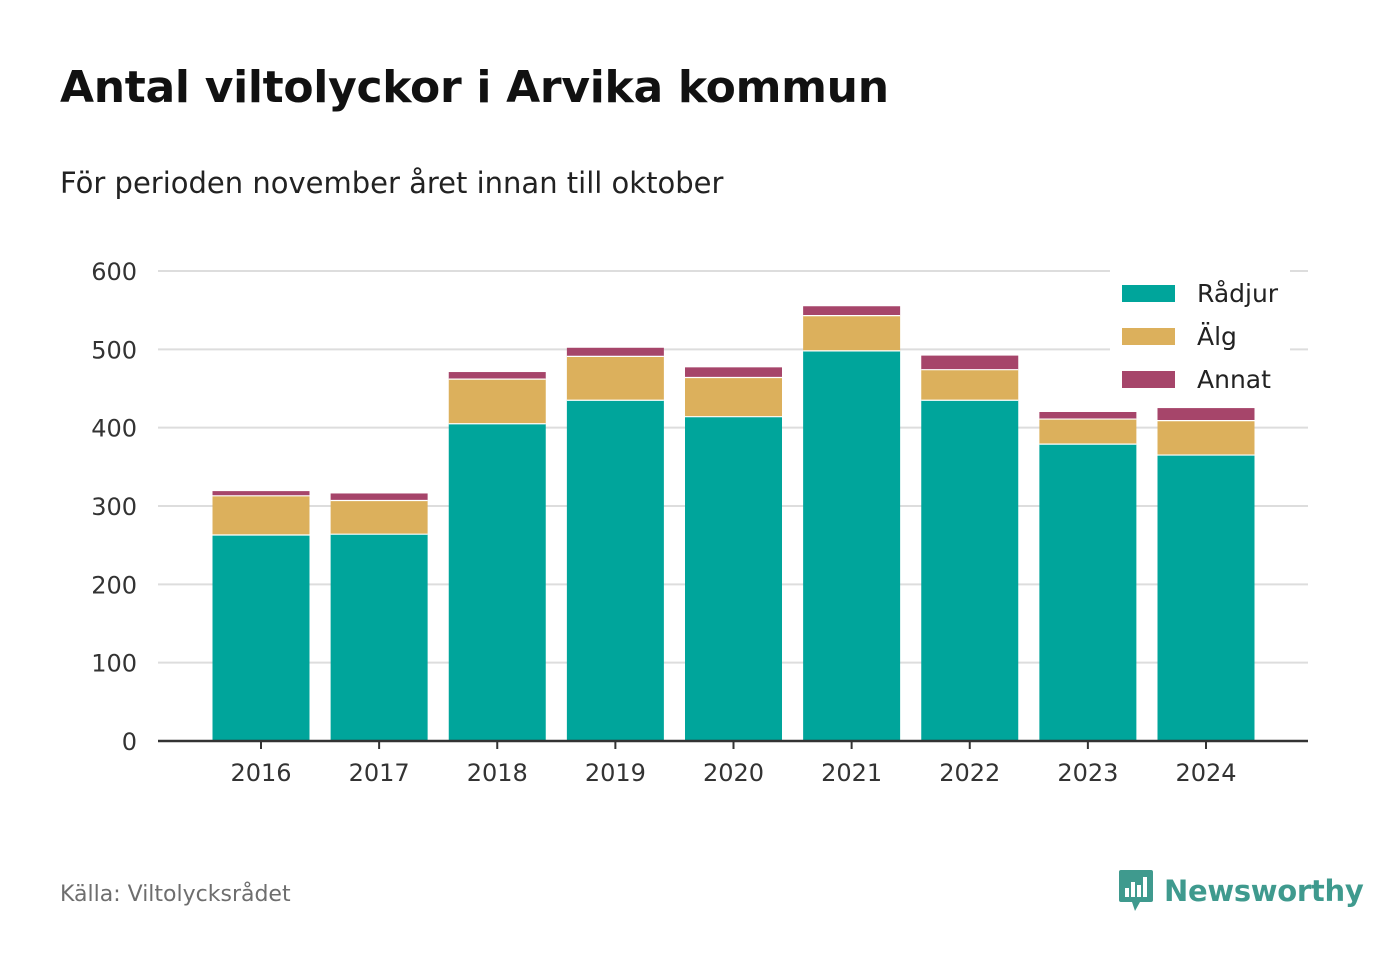 The image size is (1400, 973). What do you see at coordinates (615, 352) in the screenshot?
I see `bar-segment-annat-2019` at bounding box center [615, 352].